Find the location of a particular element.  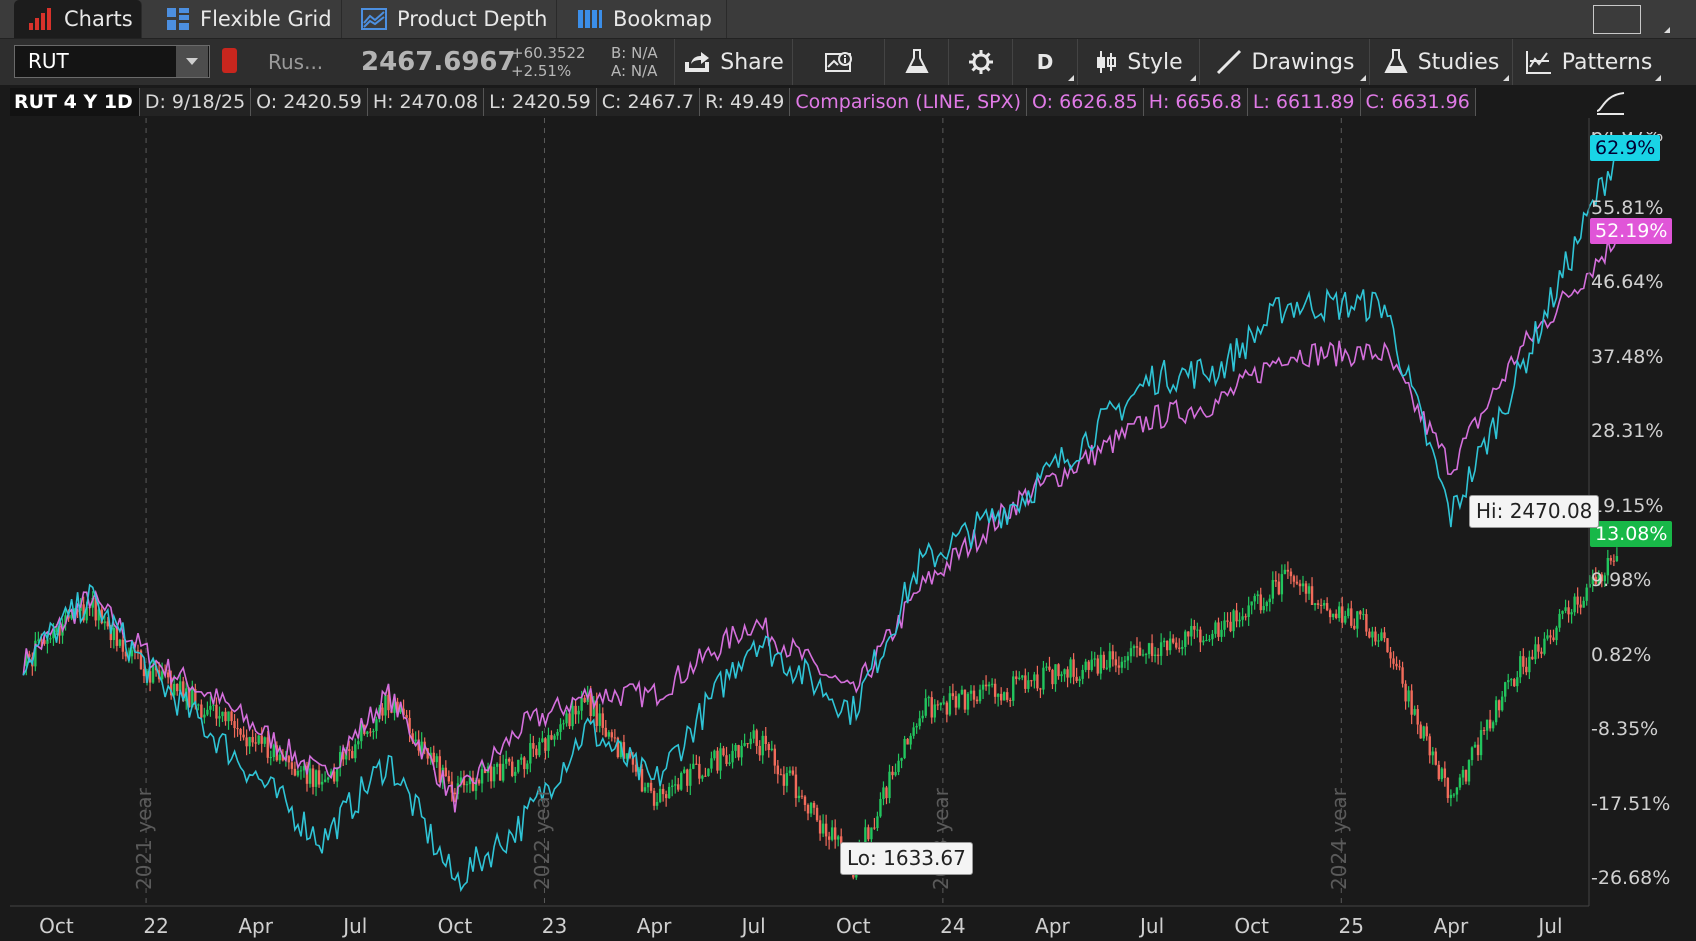

tab-product-depth: Product Depth is located at coordinates (452, 19).